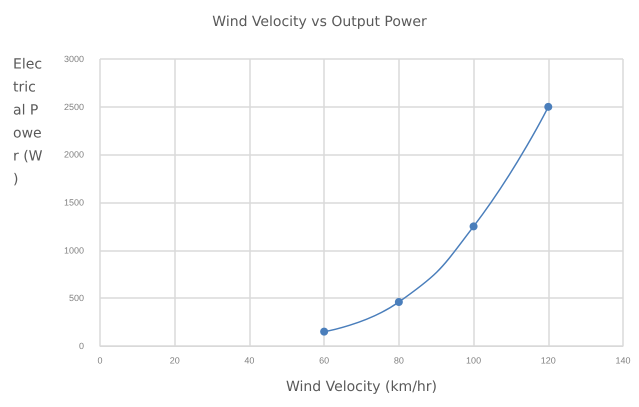 This screenshot has width=639, height=407. What do you see at coordinates (324, 361) in the screenshot?
I see `x-tick-label: 60` at bounding box center [324, 361].